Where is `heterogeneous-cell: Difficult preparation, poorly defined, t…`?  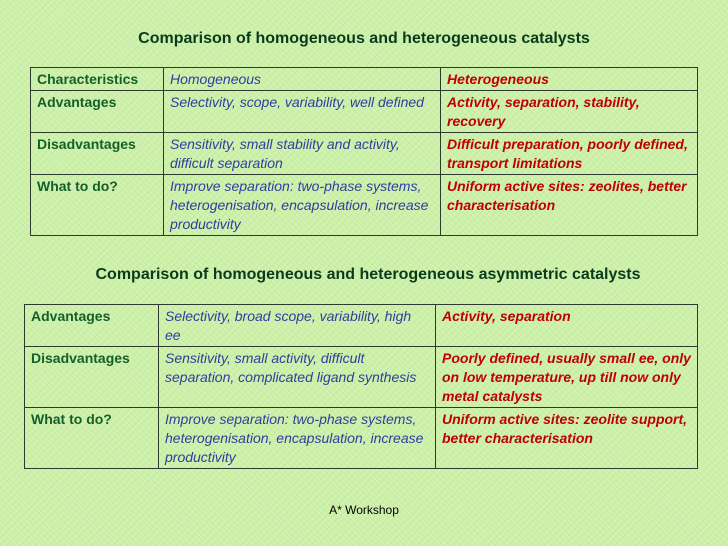 heterogeneous-cell: Difficult preparation, poorly defined, t… is located at coordinates (569, 153).